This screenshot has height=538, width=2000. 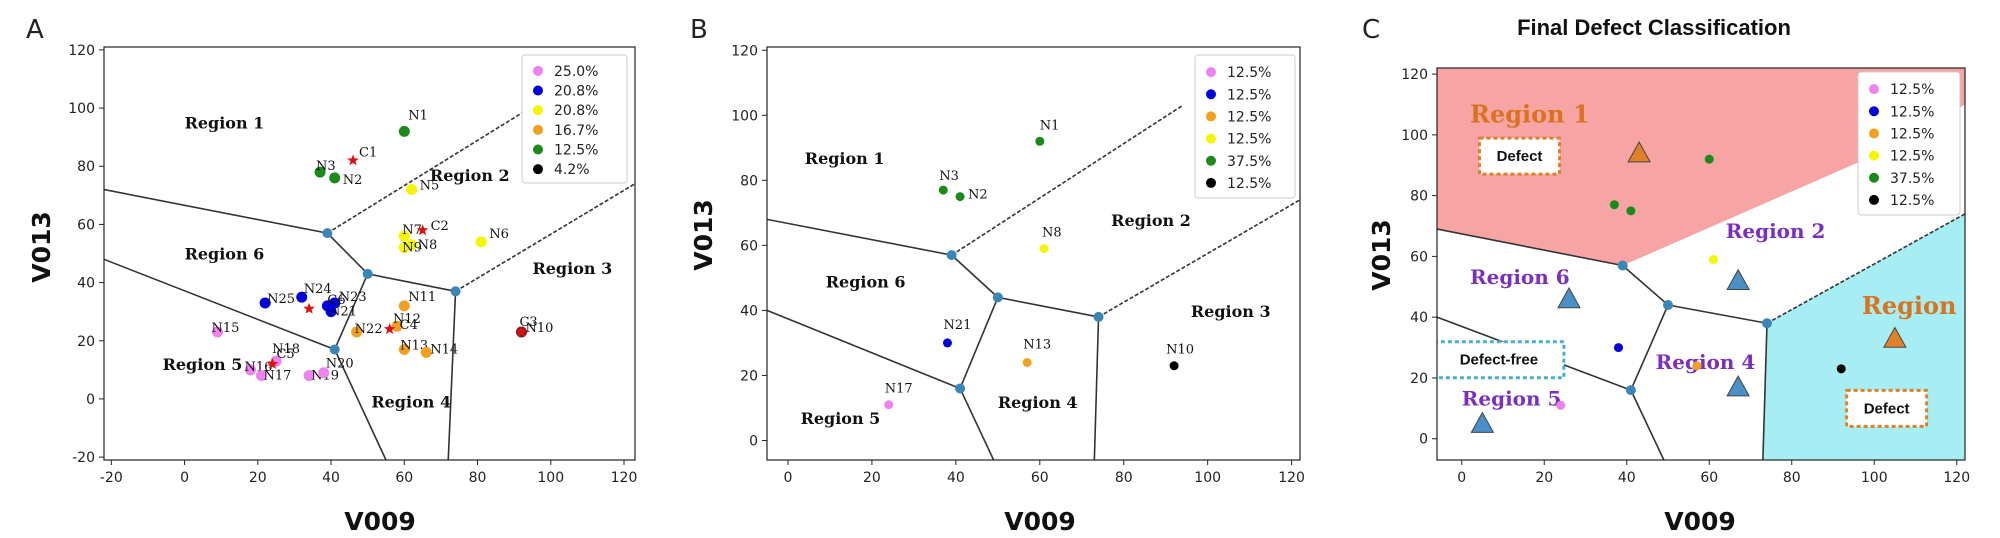 What do you see at coordinates (336, 300) in the screenshot?
I see `point-label: C6` at bounding box center [336, 300].